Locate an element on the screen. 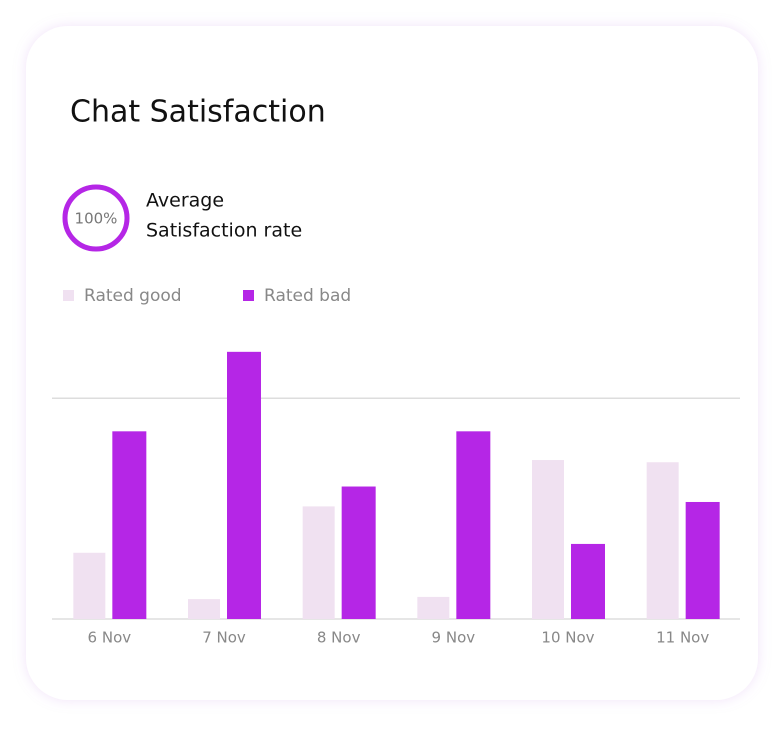  x-tick-label: 8 Nov is located at coordinates (339, 638).